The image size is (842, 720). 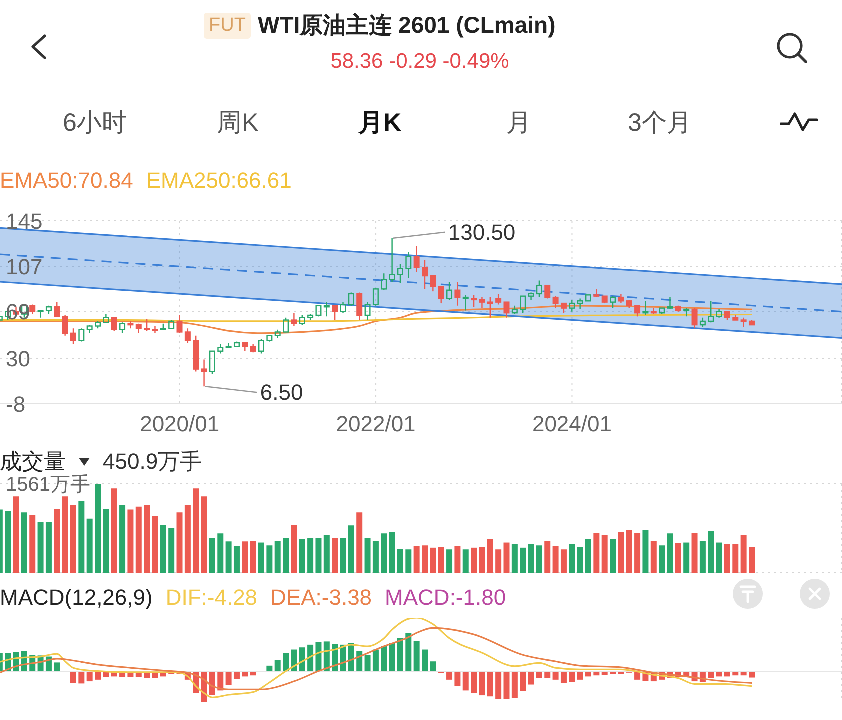 I want to click on y-tick-label: 107, so click(x=24, y=267).